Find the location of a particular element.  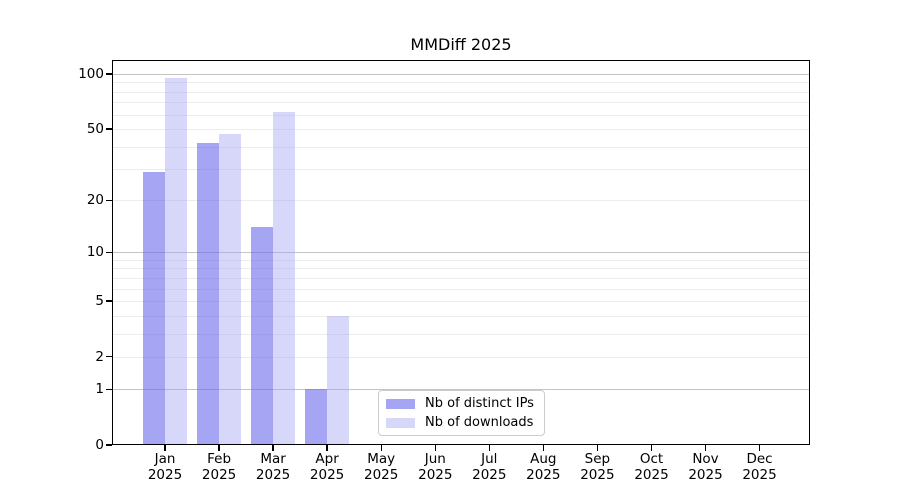

x-tick-label: Jan 2025 is located at coordinates (165, 467).